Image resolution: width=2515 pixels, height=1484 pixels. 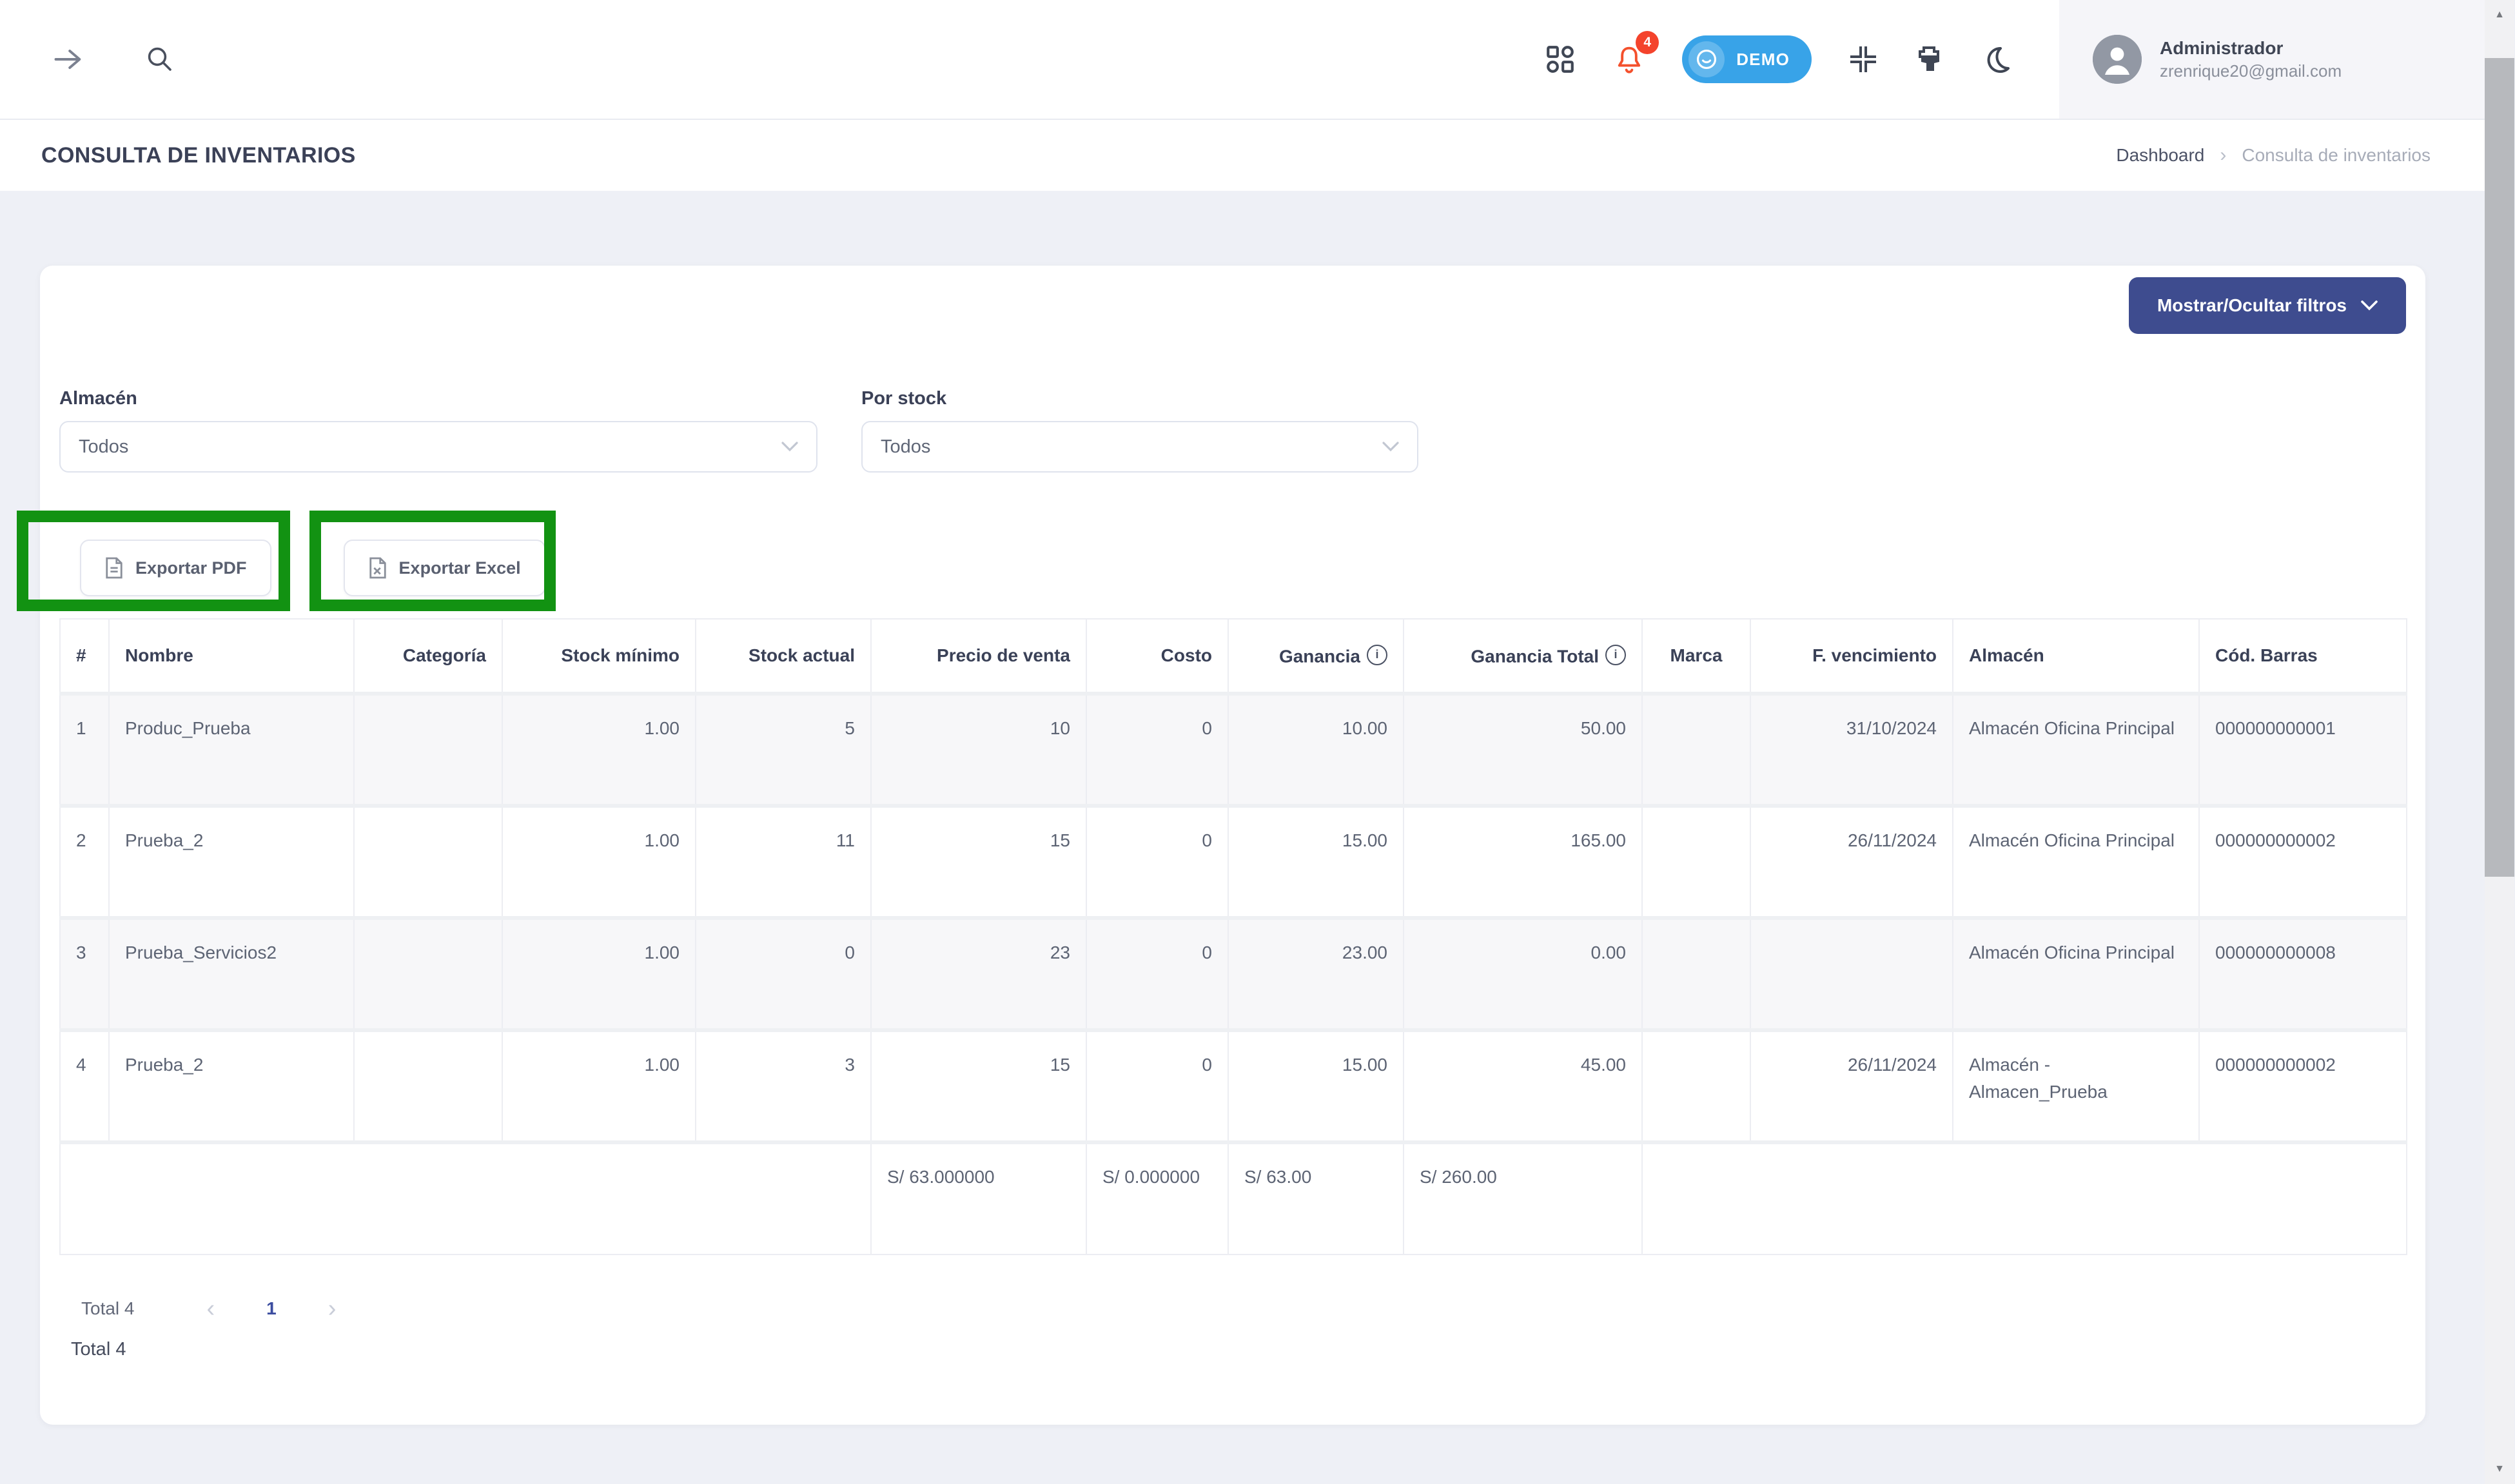 What do you see at coordinates (84, 657) in the screenshot?
I see `col-header-num: #` at bounding box center [84, 657].